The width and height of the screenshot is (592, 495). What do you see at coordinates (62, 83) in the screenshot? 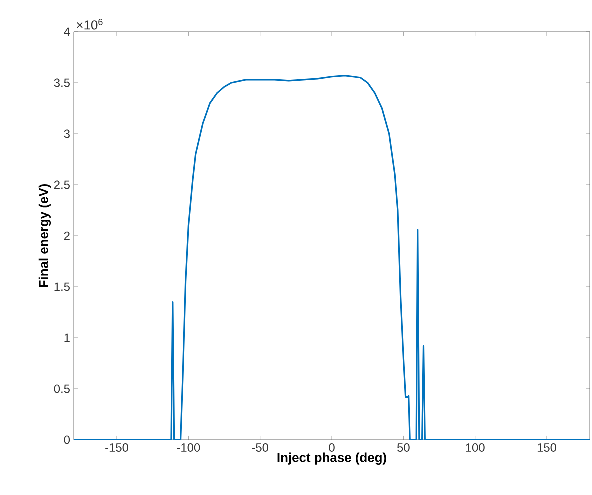
I see `y-tick-label: 3.5` at bounding box center [62, 83].